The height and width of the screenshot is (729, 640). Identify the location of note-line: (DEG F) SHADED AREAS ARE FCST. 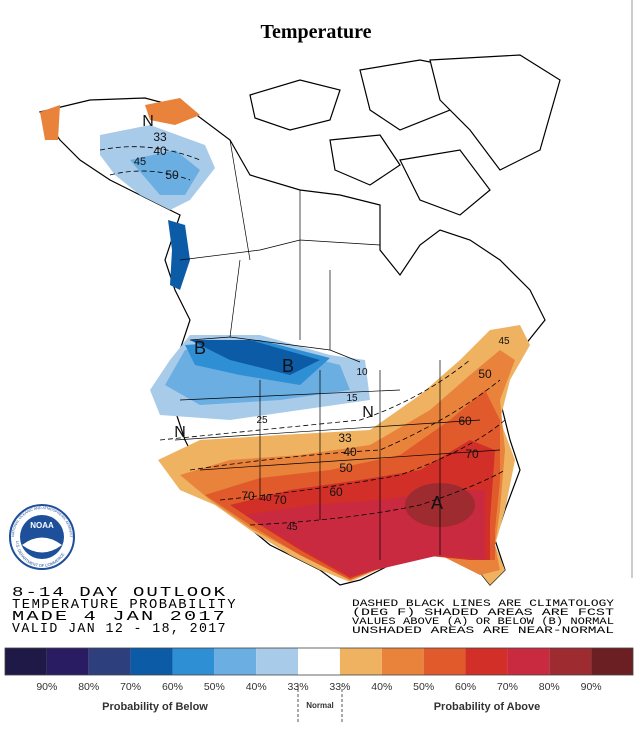
(483, 613).